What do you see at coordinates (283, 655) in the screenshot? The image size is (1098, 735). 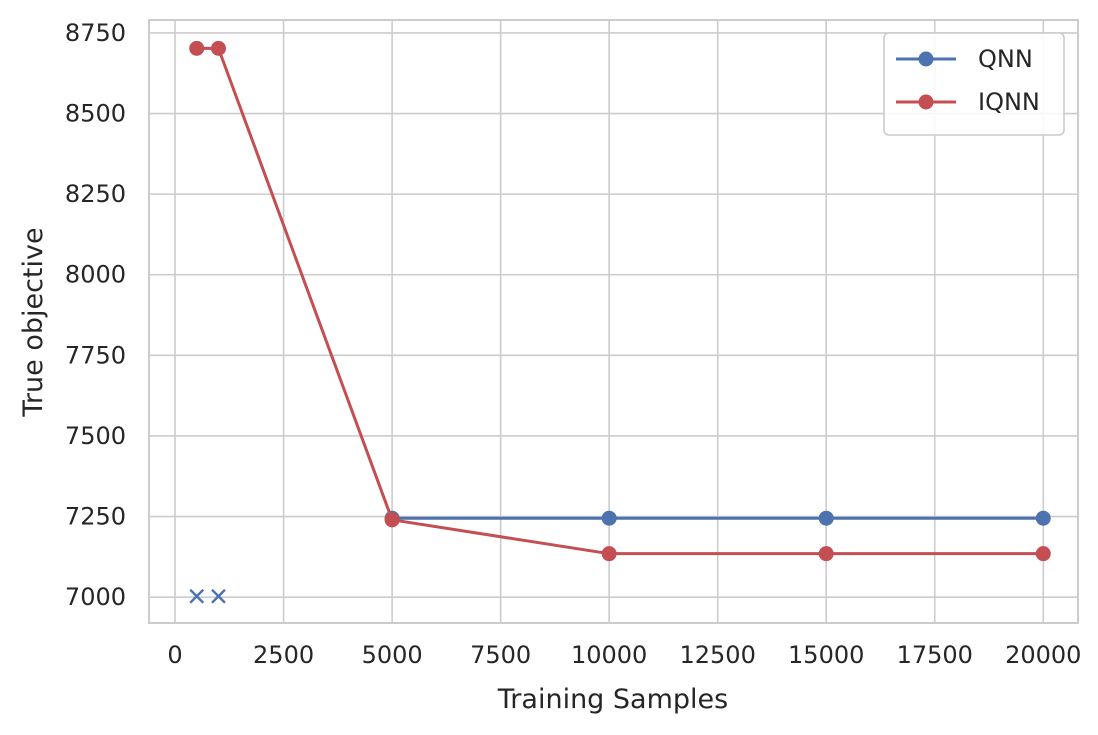 I see `x-tick-label: 2500` at bounding box center [283, 655].